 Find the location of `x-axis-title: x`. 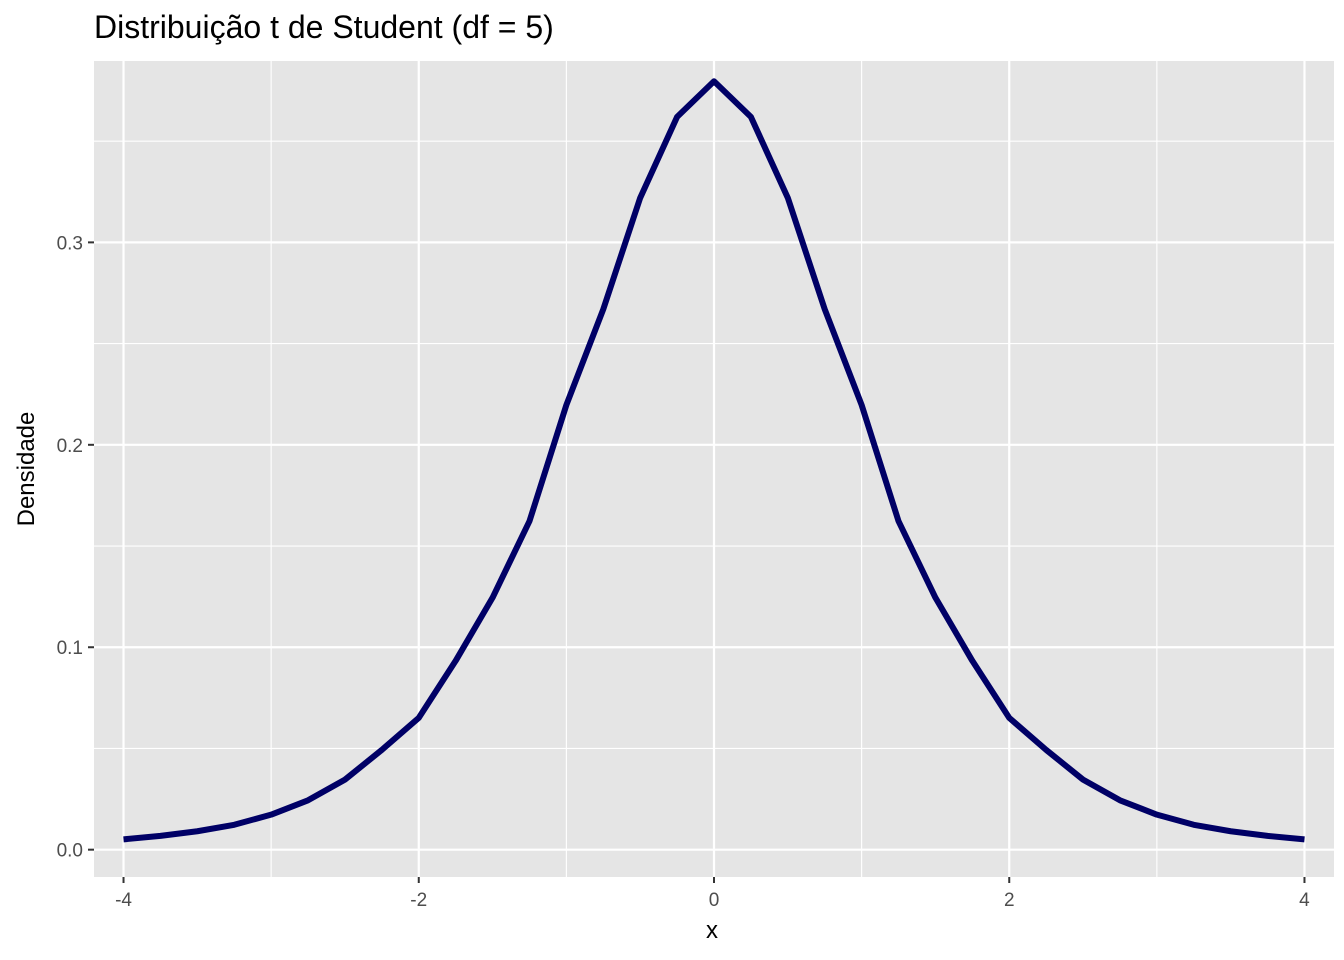

x-axis-title: x is located at coordinates (712, 930).